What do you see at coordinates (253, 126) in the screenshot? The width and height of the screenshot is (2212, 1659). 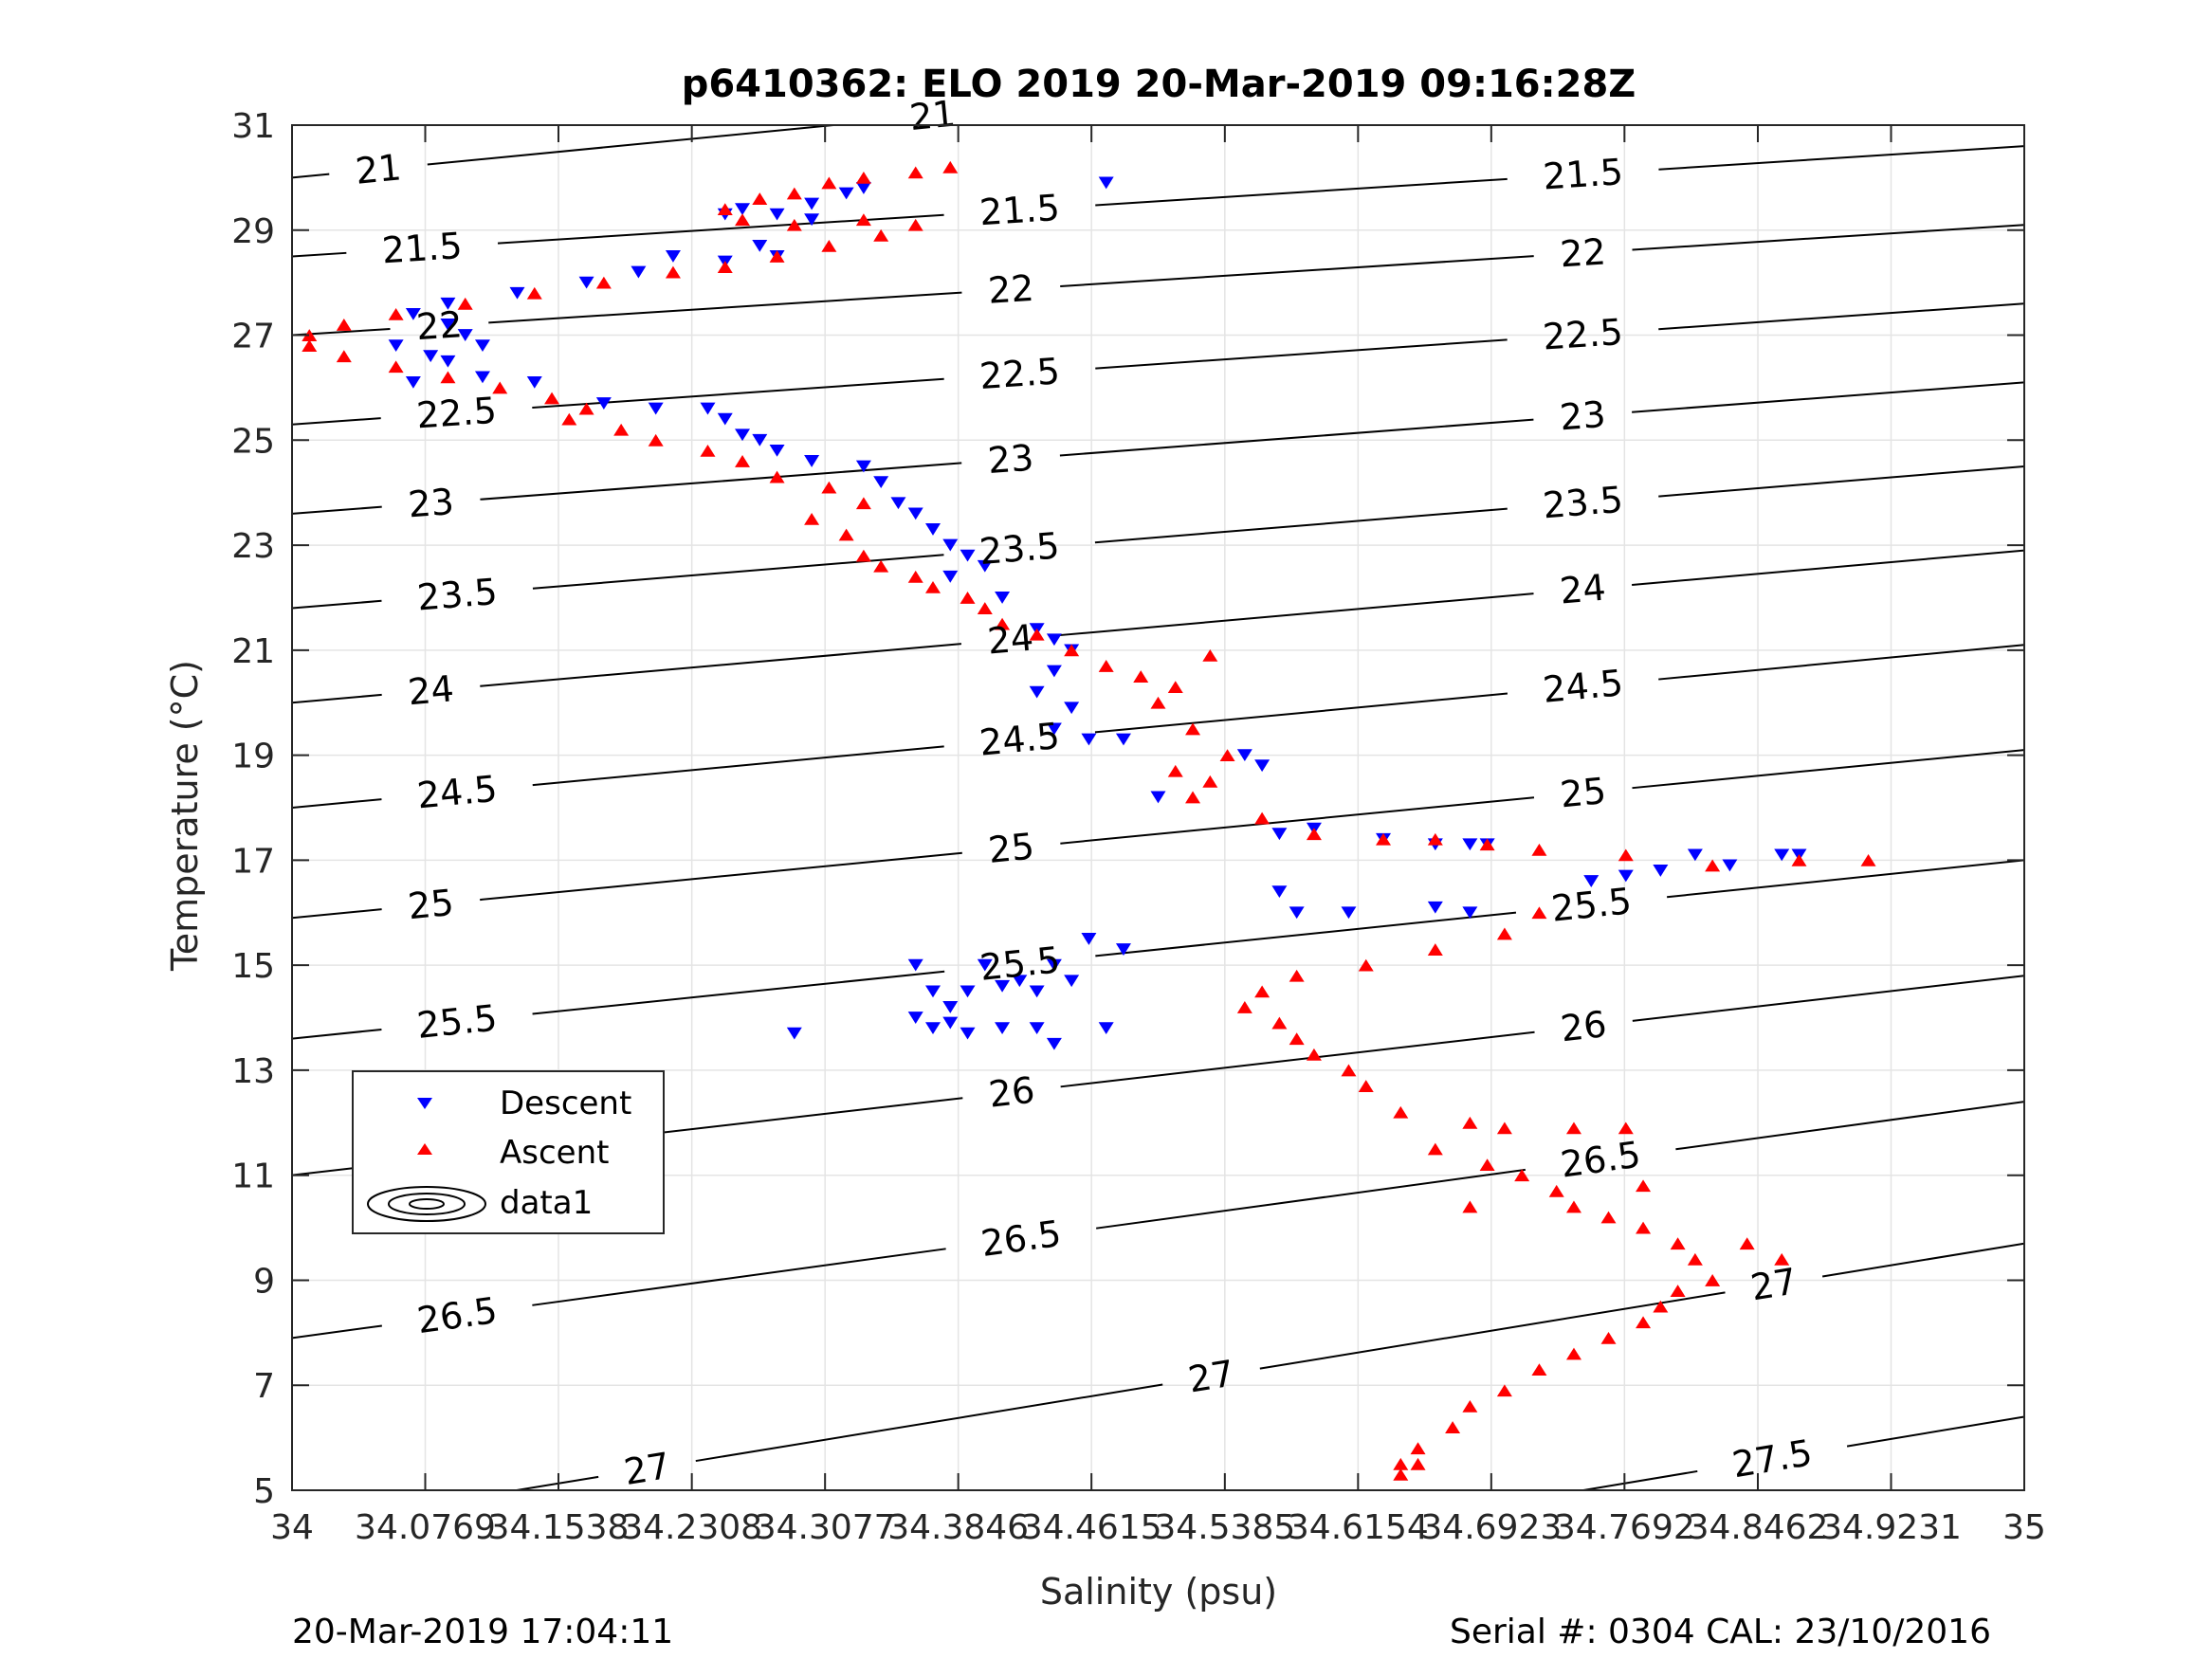 I see `y-tick-label: 31` at bounding box center [253, 126].